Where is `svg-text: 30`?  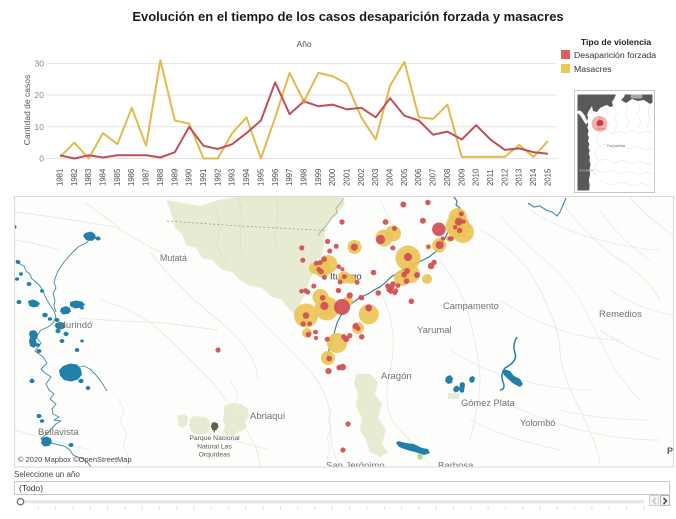
svg-text: 30 is located at coordinates (40, 63).